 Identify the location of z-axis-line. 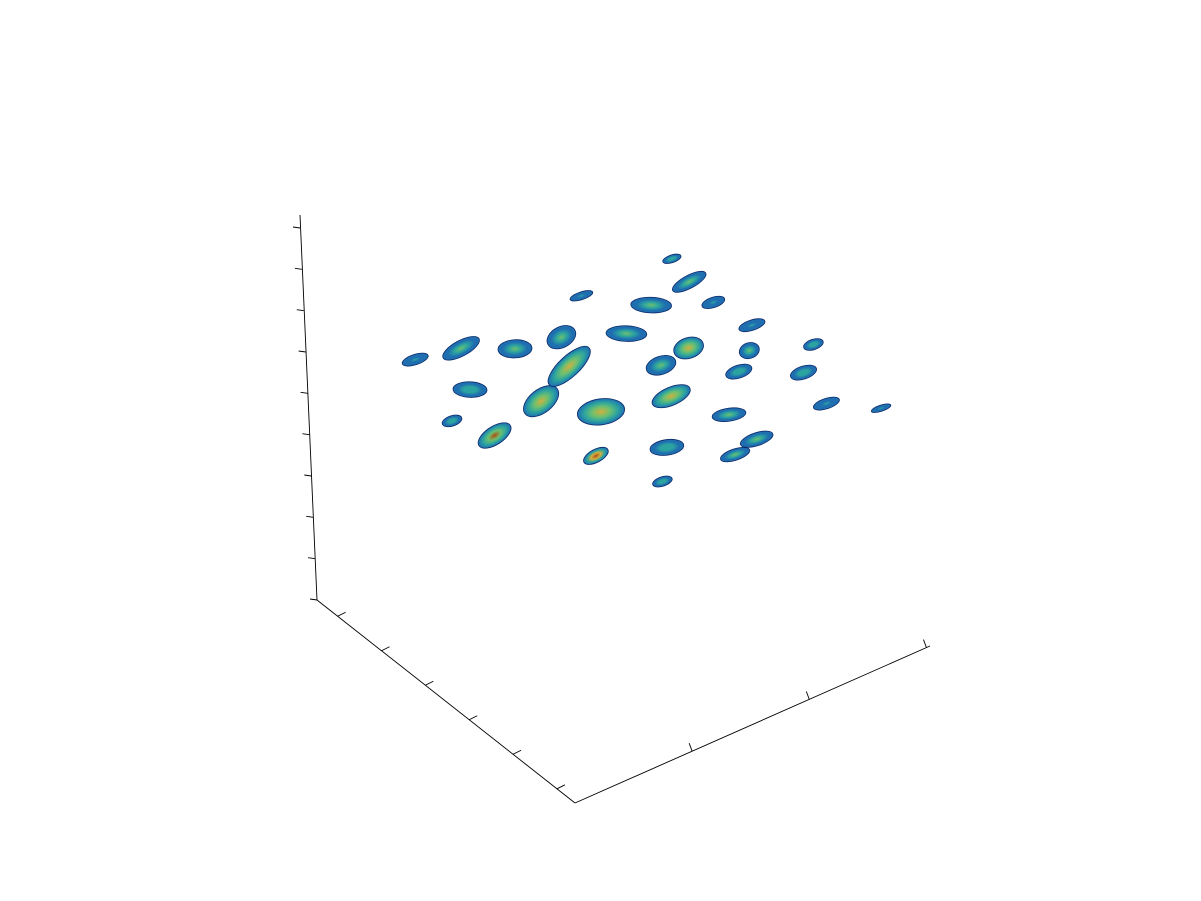
(308, 407).